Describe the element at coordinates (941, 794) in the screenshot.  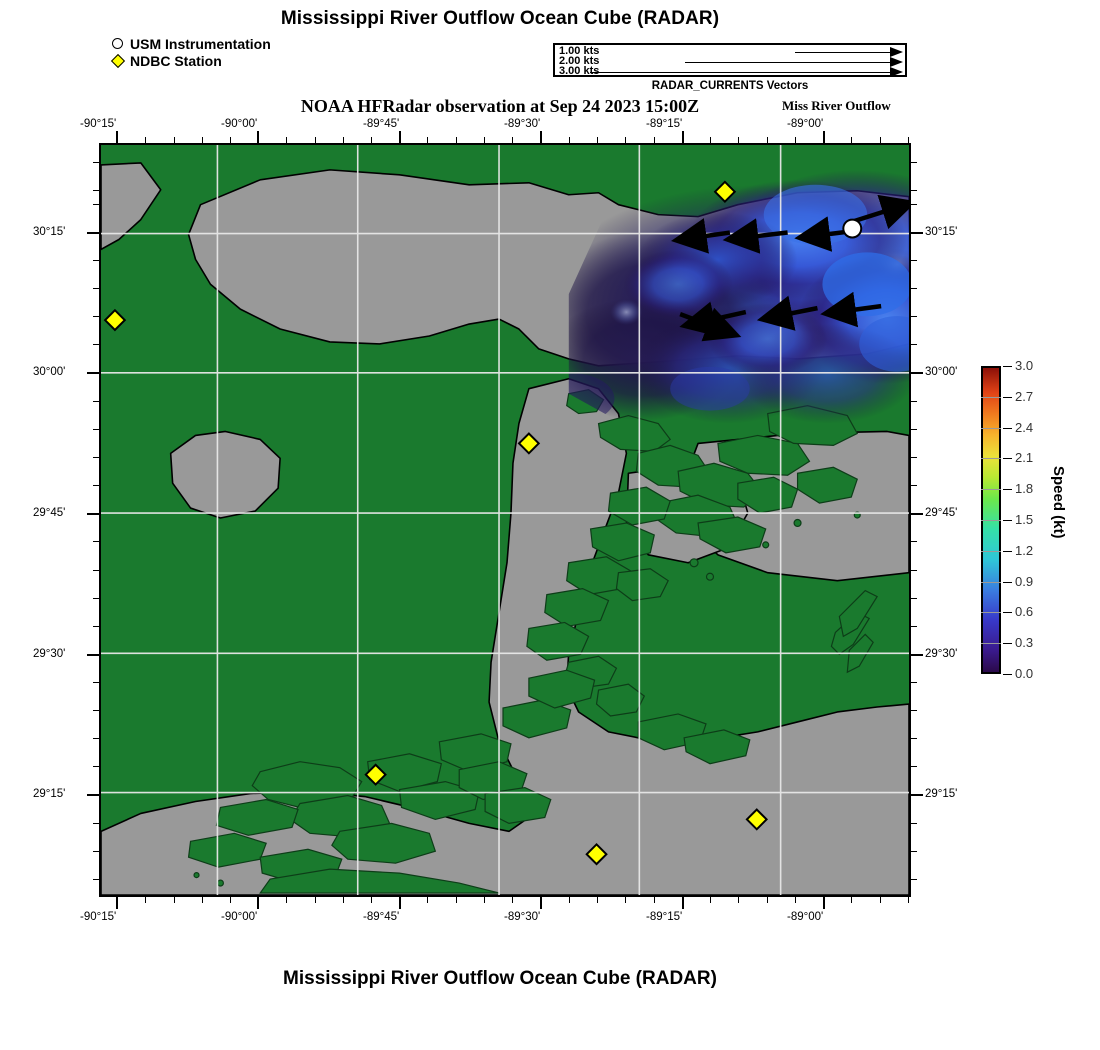
I see `y-axis-label-right-5: 29°15'` at that location.